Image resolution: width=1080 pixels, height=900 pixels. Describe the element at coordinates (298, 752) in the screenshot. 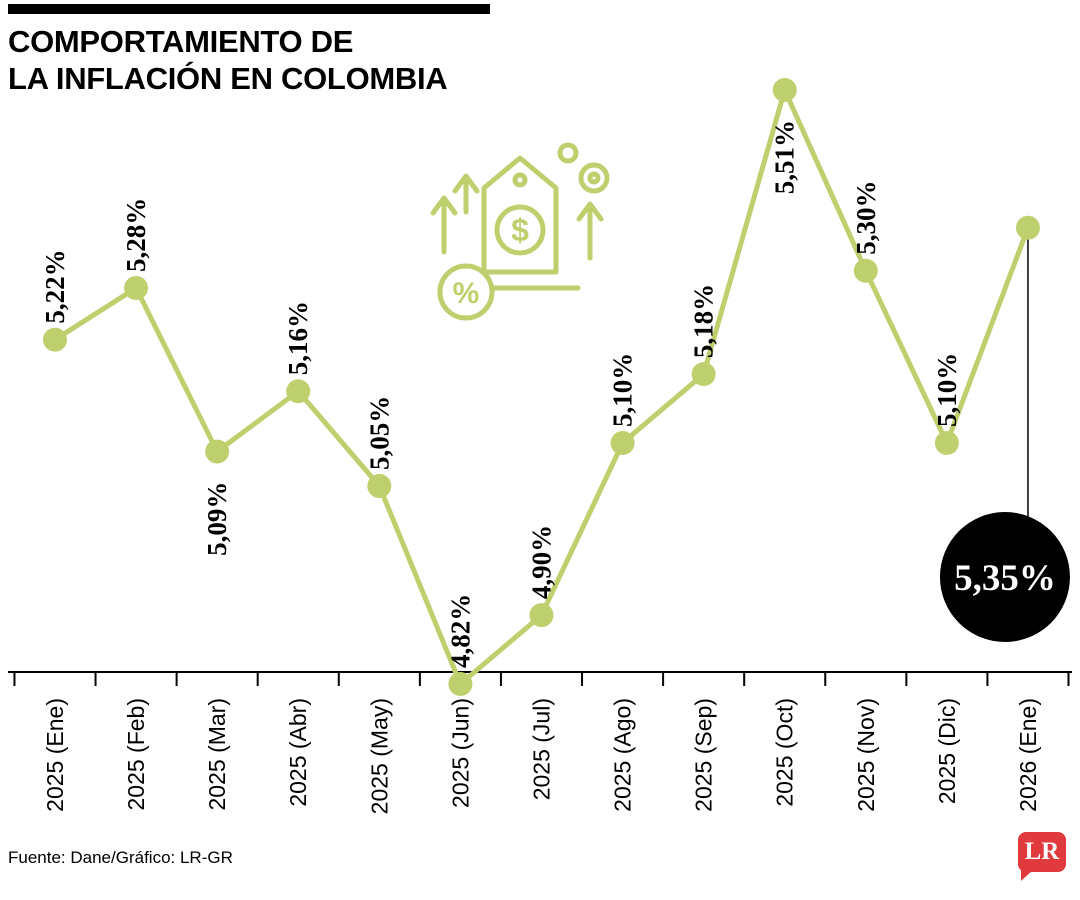

I see `x-axis-label: 2025 (Abr)` at that location.